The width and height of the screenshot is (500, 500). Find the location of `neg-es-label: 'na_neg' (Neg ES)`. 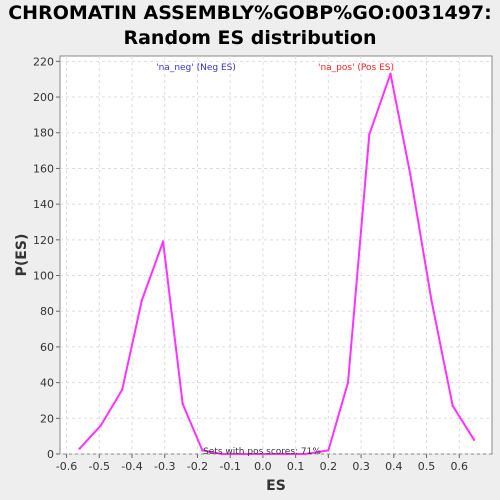

neg-es-label: 'na_neg' (Neg ES) is located at coordinates (196, 68).